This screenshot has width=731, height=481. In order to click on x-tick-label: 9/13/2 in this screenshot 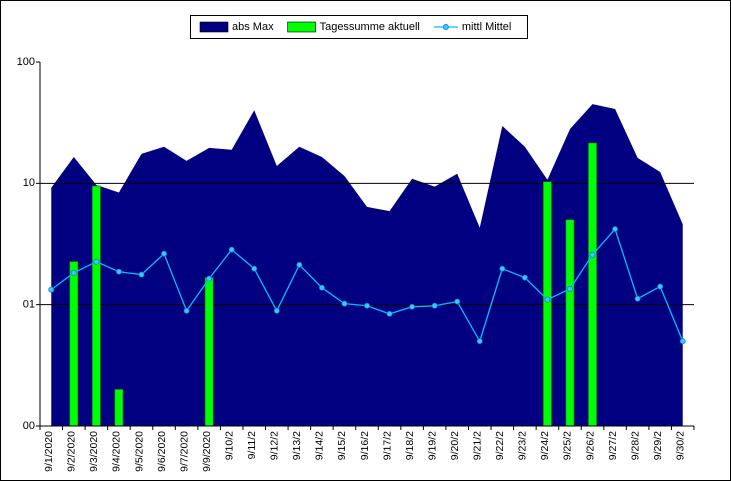, I will do `click(297, 445)`.